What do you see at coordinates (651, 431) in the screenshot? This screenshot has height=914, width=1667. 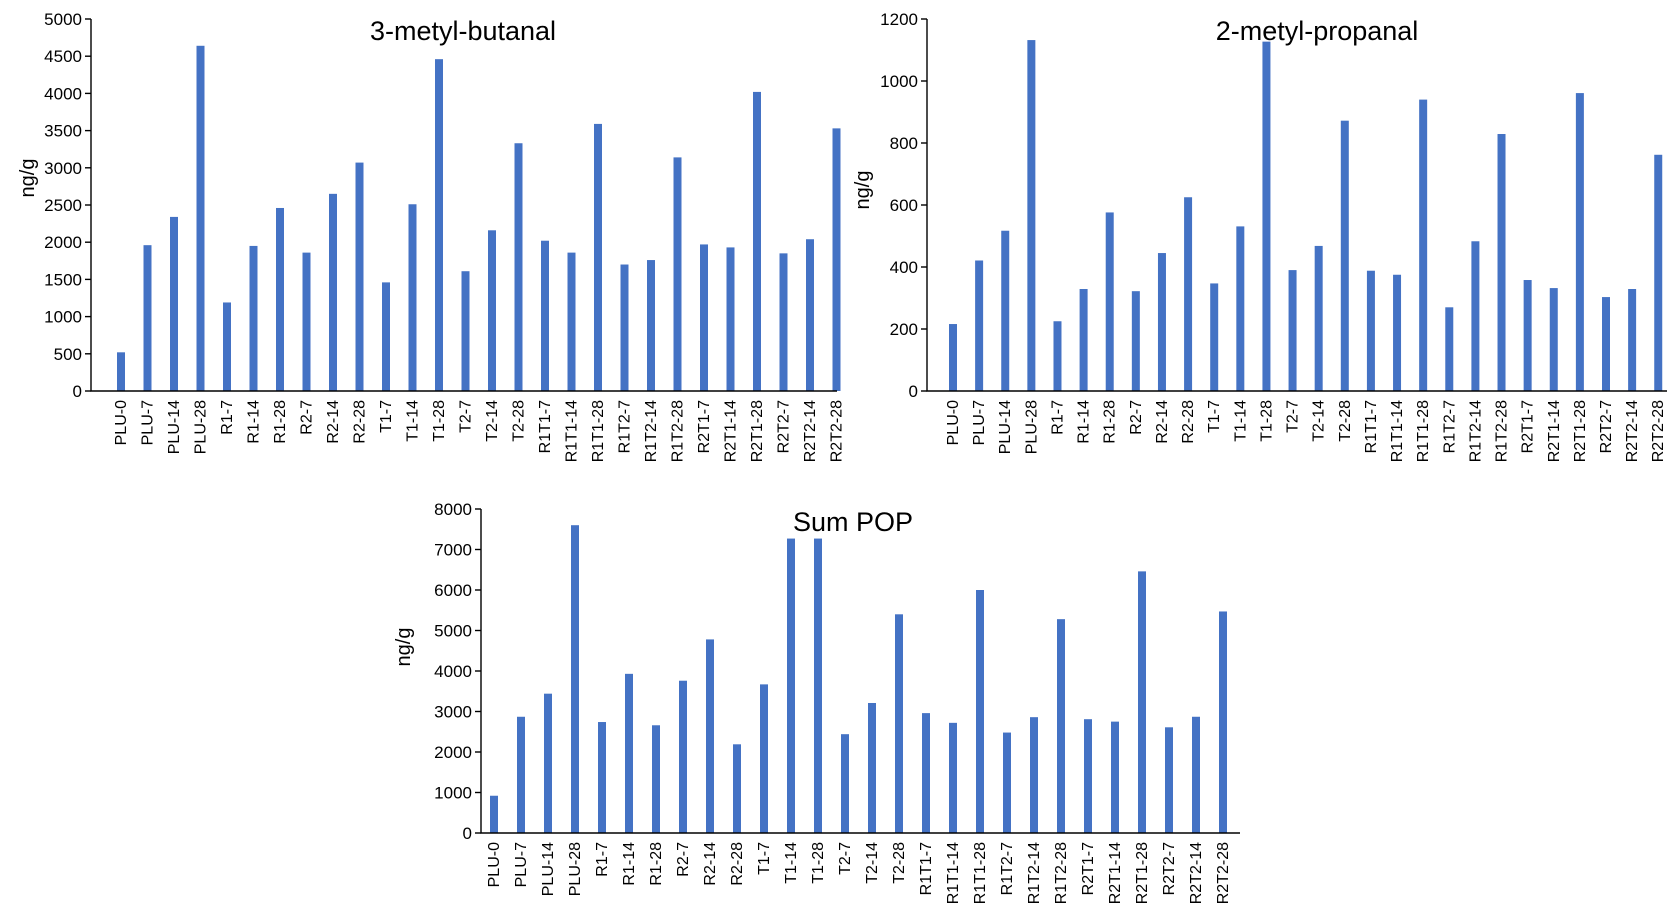 I see `x-tick-label: R1T2-14` at bounding box center [651, 431].